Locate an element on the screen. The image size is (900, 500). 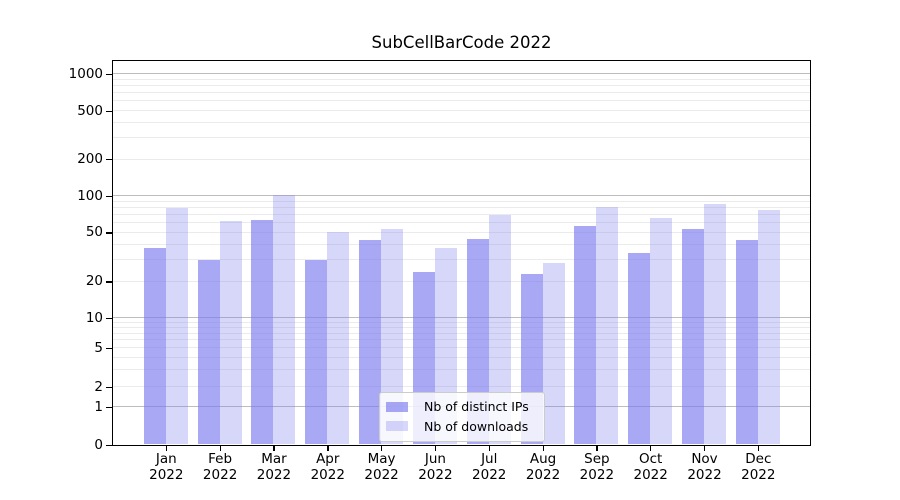
y-tick-label: 1000 is located at coordinates (85, 73).